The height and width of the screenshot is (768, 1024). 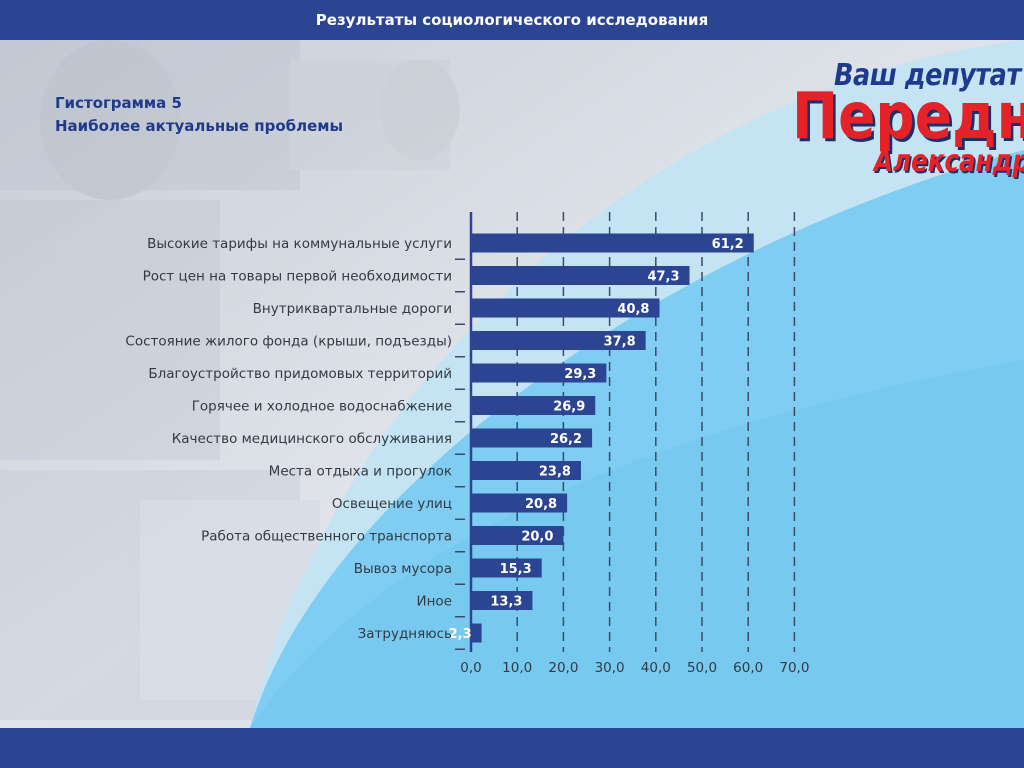 I want to click on data-label: 23,8, so click(x=555, y=472).